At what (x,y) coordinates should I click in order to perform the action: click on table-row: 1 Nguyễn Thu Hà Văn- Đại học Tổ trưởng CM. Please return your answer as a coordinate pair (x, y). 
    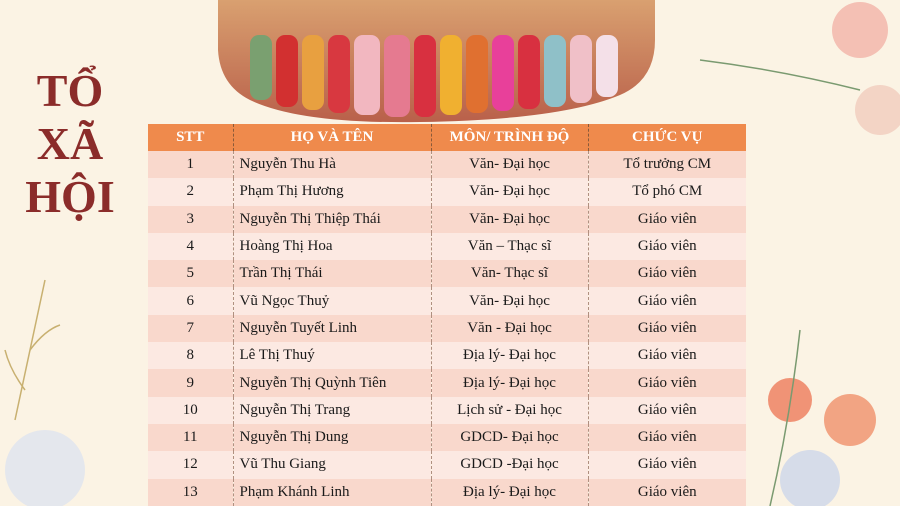
    Looking at the image, I should click on (447, 165).